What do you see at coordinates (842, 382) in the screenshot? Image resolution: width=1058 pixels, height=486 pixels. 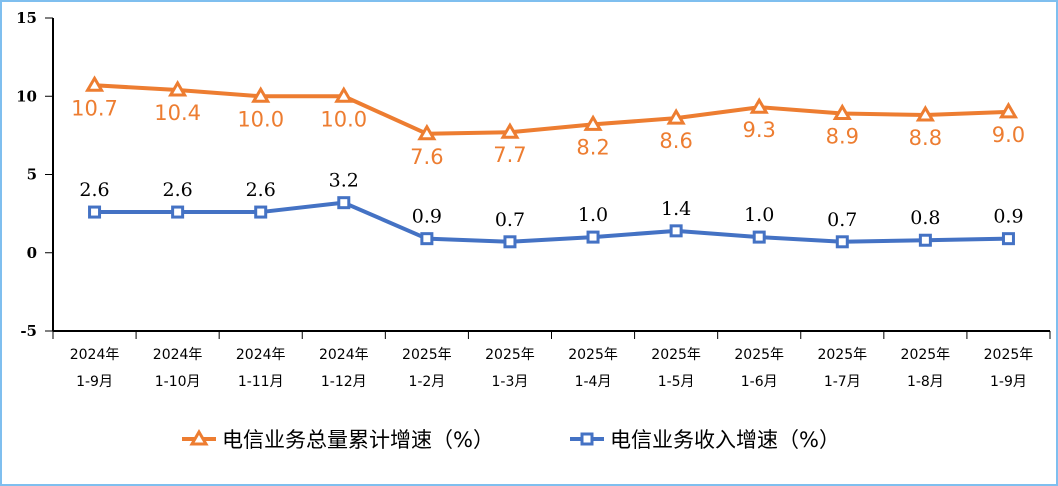 I see `x-tick-label: 1-7月` at bounding box center [842, 382].